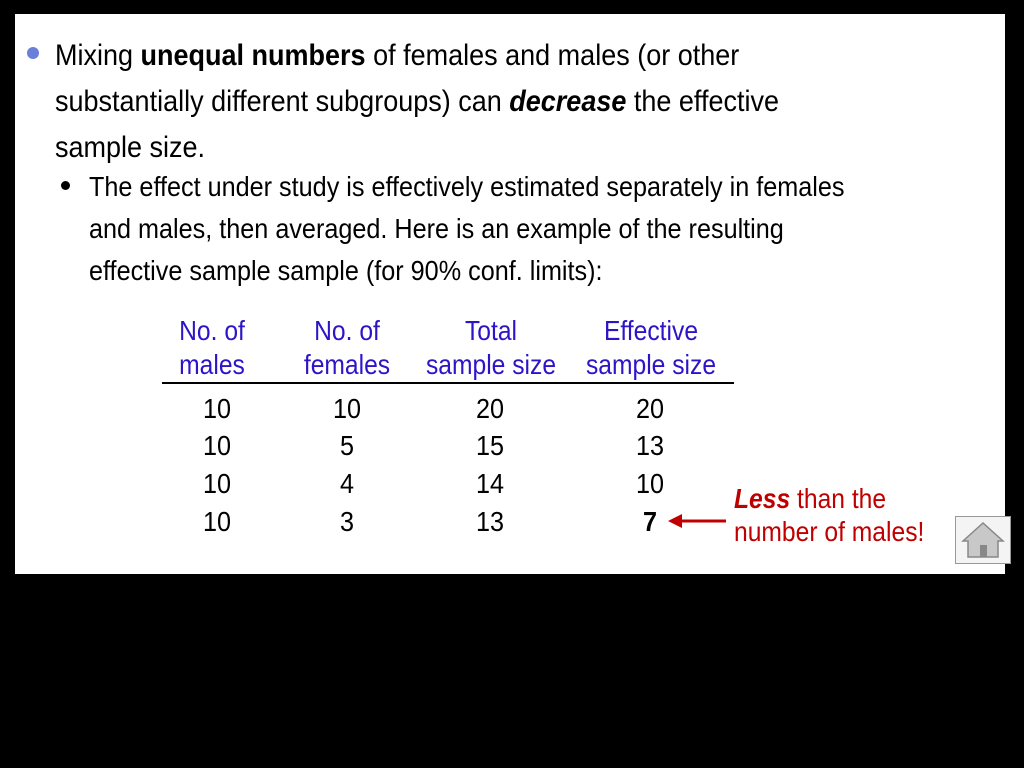 This screenshot has width=1024, height=768. Describe the element at coordinates (347, 483) in the screenshot. I see `cell: 4` at that location.